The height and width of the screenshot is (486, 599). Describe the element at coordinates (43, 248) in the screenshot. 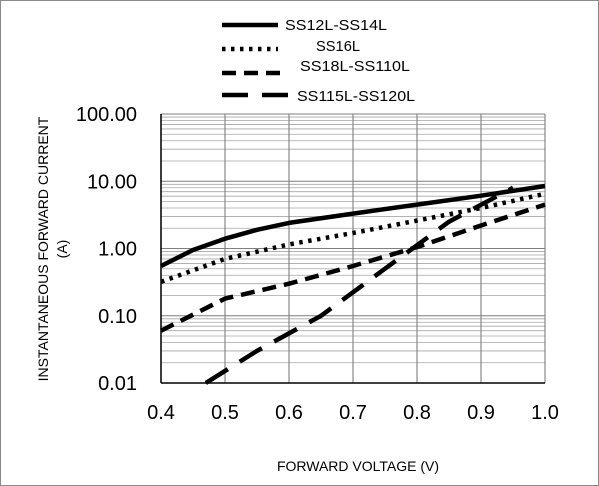

I see `y-axis-title-line1: INSTANTANEOUS FORWARD CURRENT` at that location.